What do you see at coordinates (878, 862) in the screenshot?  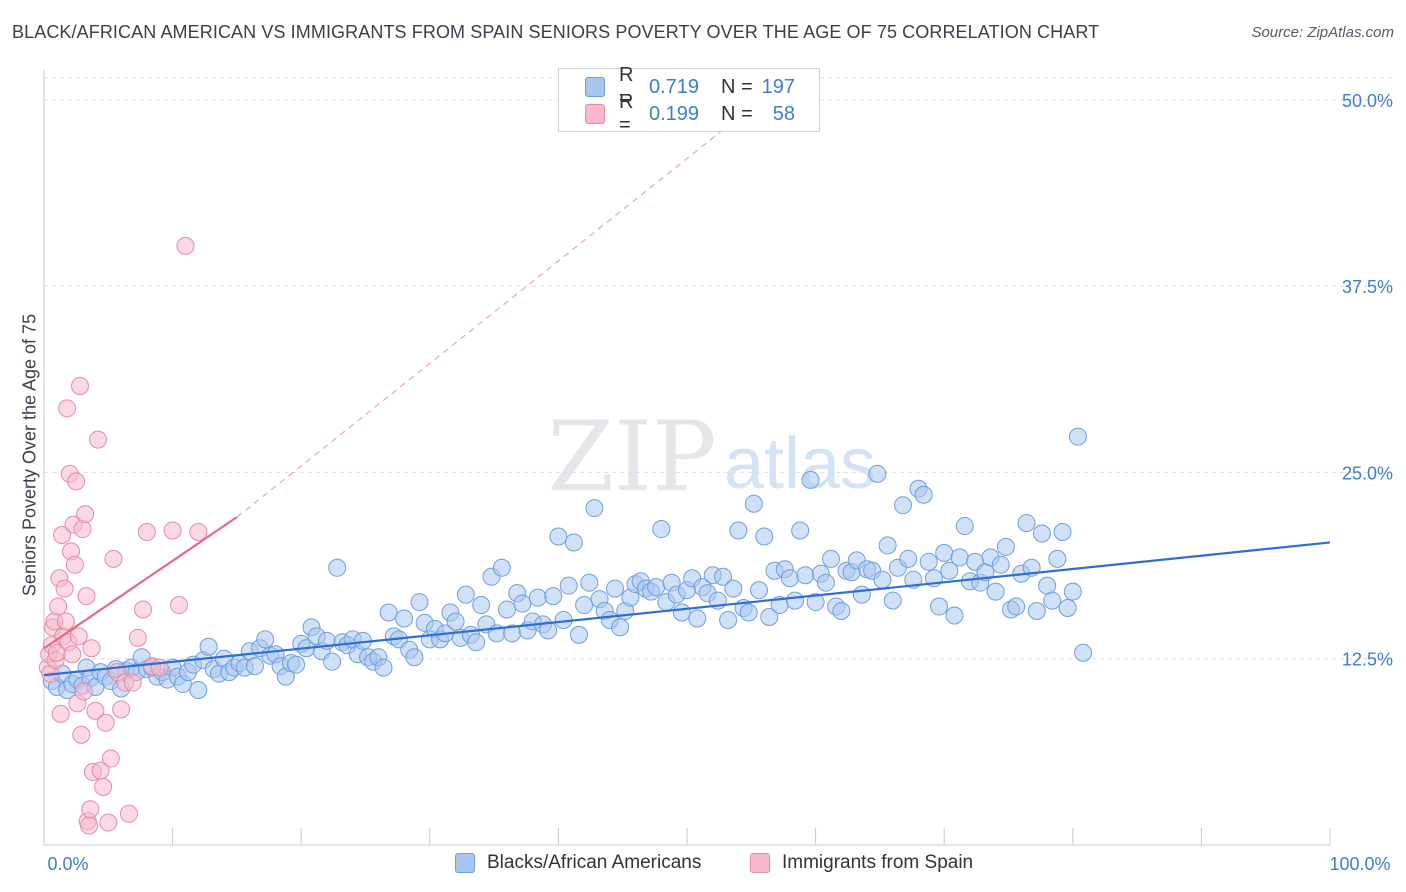 I see `bottom-legend-label-spain: Immigrants from Spain` at bounding box center [878, 862].